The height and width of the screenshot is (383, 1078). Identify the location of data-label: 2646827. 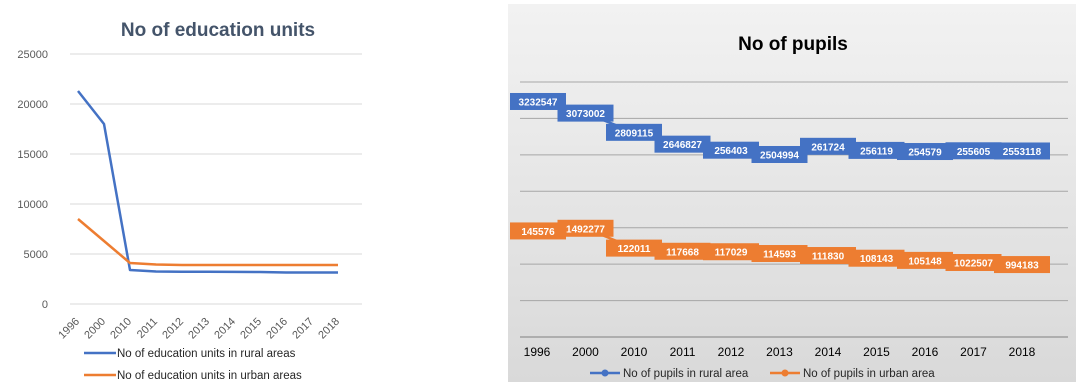
(682, 145).